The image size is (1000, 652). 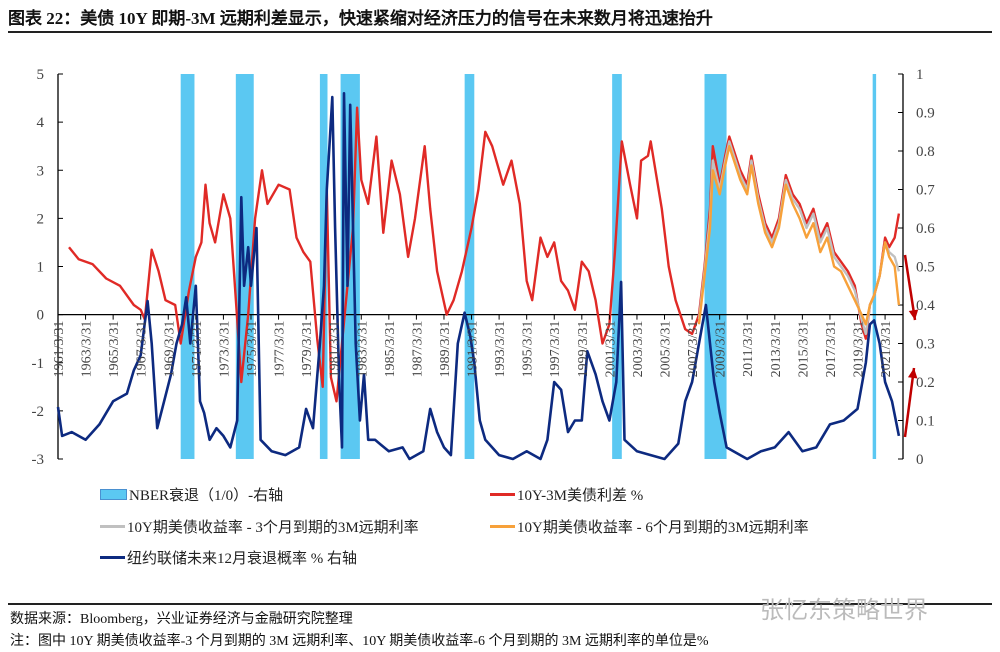 I want to click on x-tick-label: 1961/3/31, so click(x=59, y=349).